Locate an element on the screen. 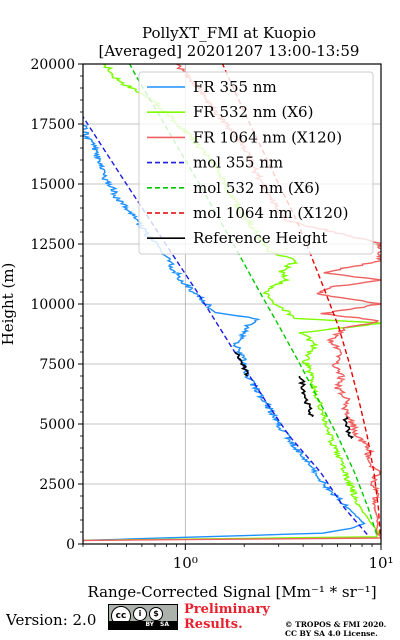 This screenshot has height=640, width=400. y-tick-label: 2500 is located at coordinates (57, 485).